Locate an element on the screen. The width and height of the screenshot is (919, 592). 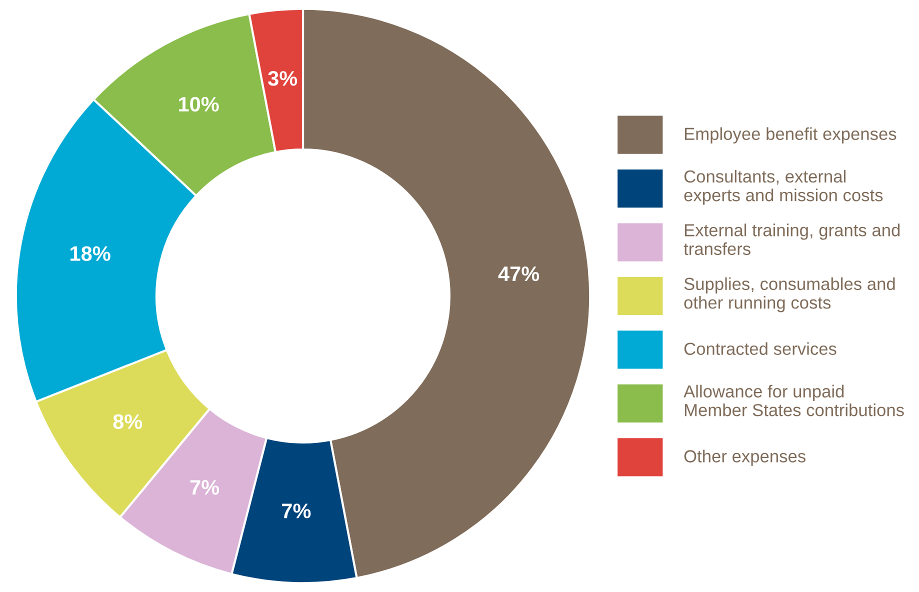
legend-label: Supplies, consumables and other running costs is located at coordinates (789, 294).